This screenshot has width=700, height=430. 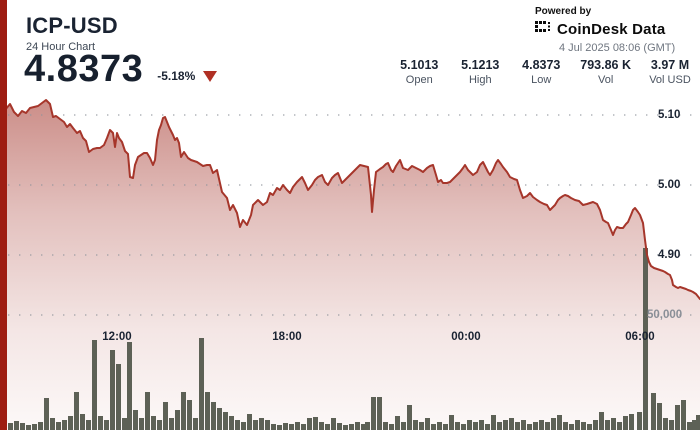 I want to click on powered-by-label: Powered by, so click(x=563, y=11).